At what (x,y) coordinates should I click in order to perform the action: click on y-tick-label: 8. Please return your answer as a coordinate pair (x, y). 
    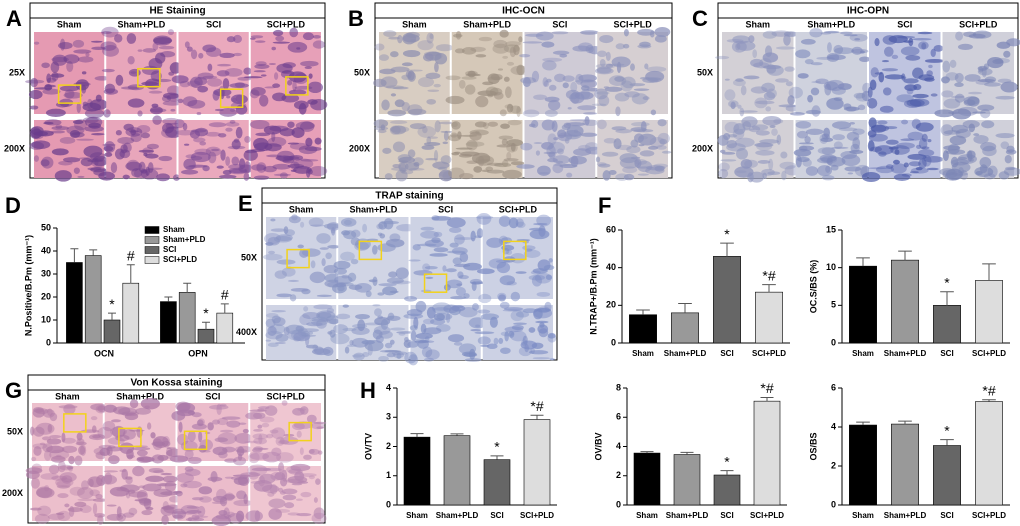
    Looking at the image, I should click on (618, 387).